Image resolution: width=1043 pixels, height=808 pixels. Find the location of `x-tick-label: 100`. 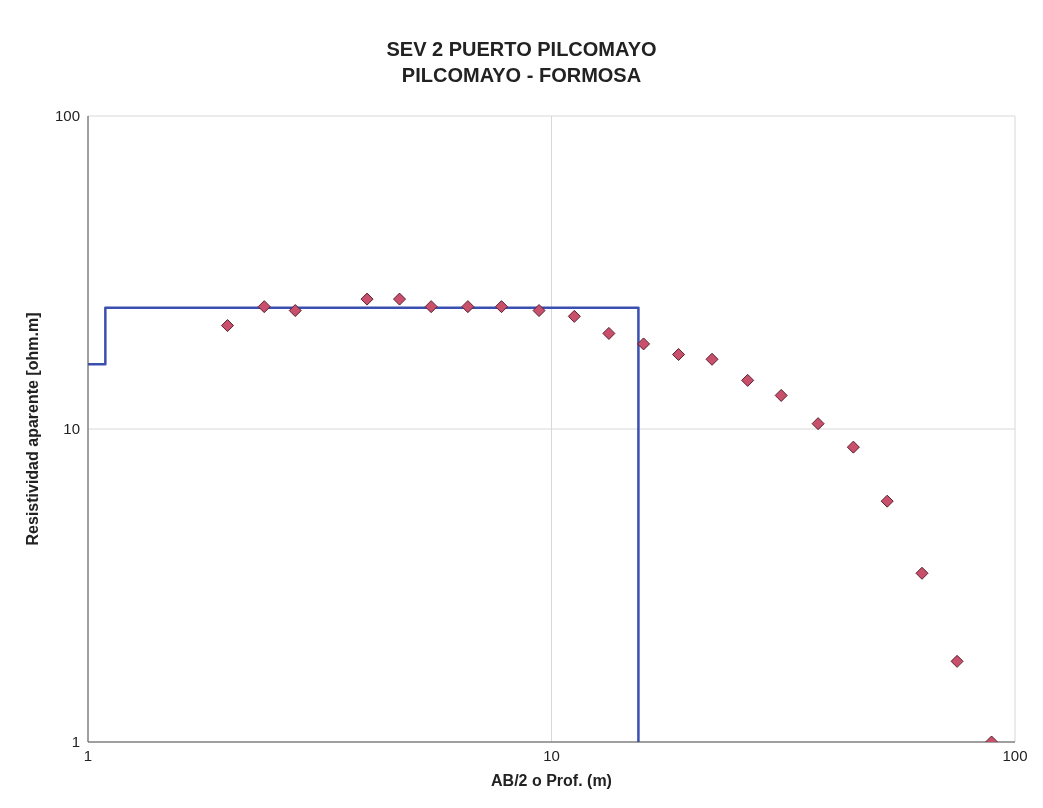

x-tick-label: 100 is located at coordinates (1015, 755).